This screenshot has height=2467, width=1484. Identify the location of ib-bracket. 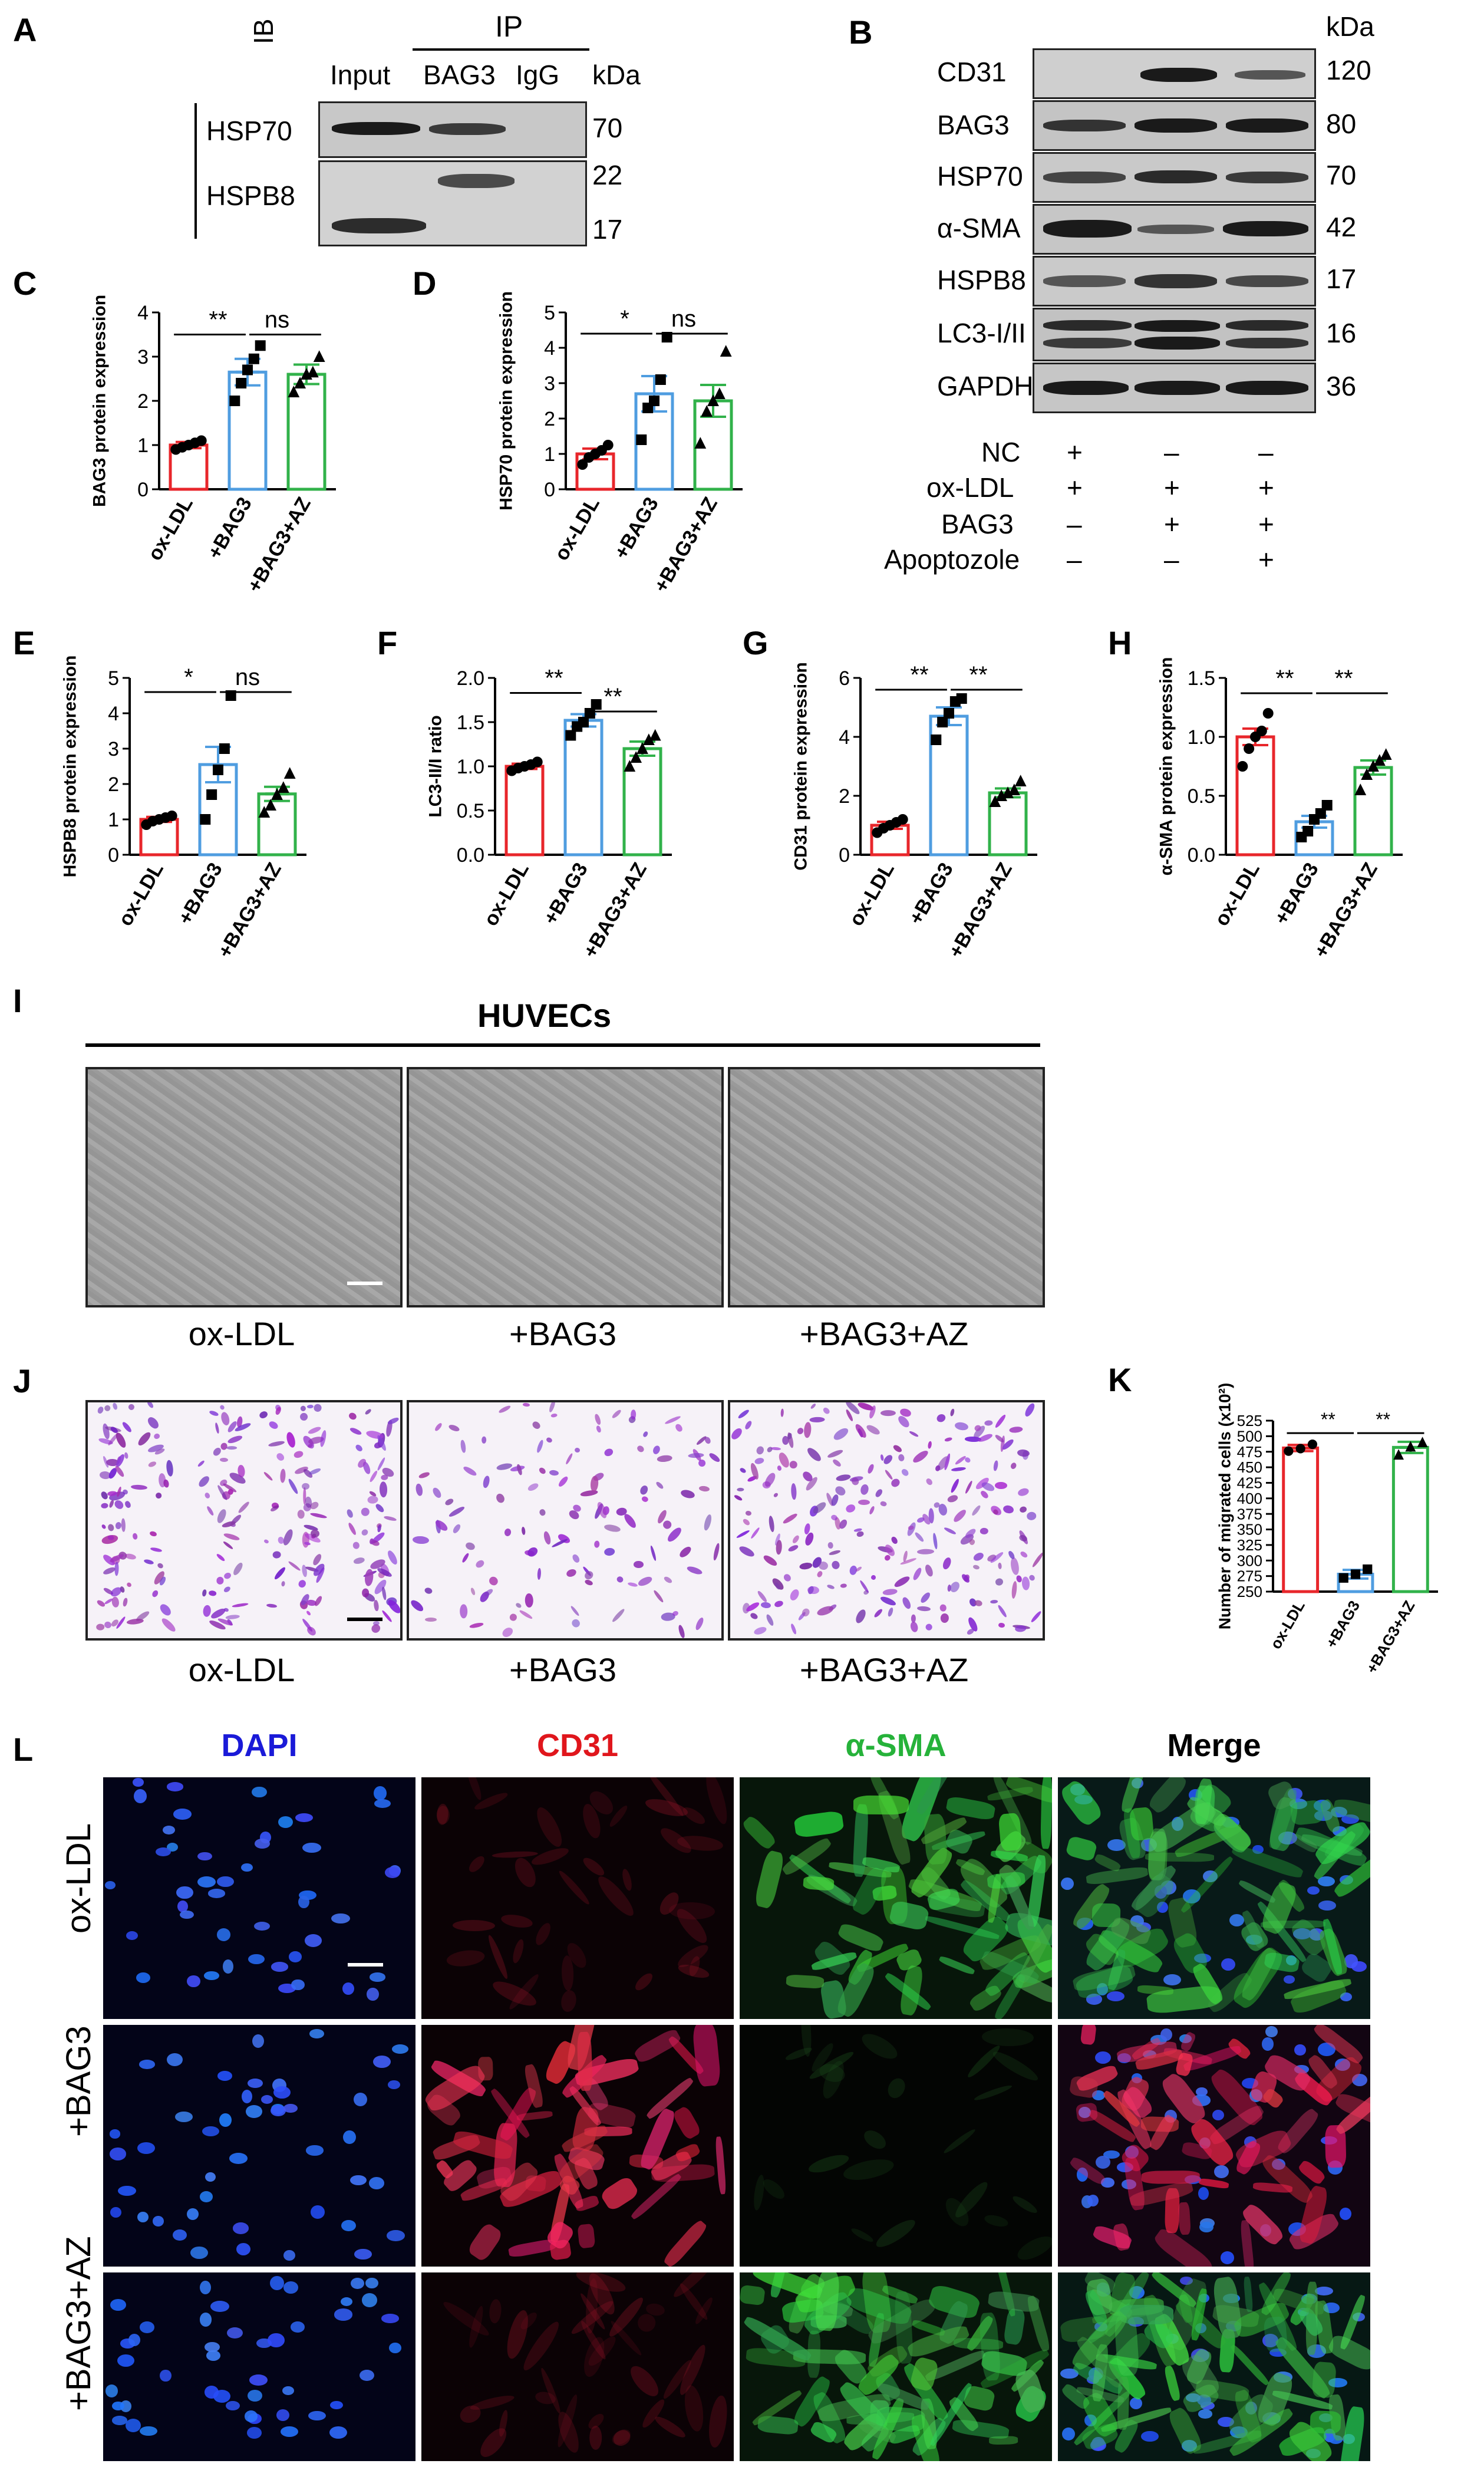
(195, 171).